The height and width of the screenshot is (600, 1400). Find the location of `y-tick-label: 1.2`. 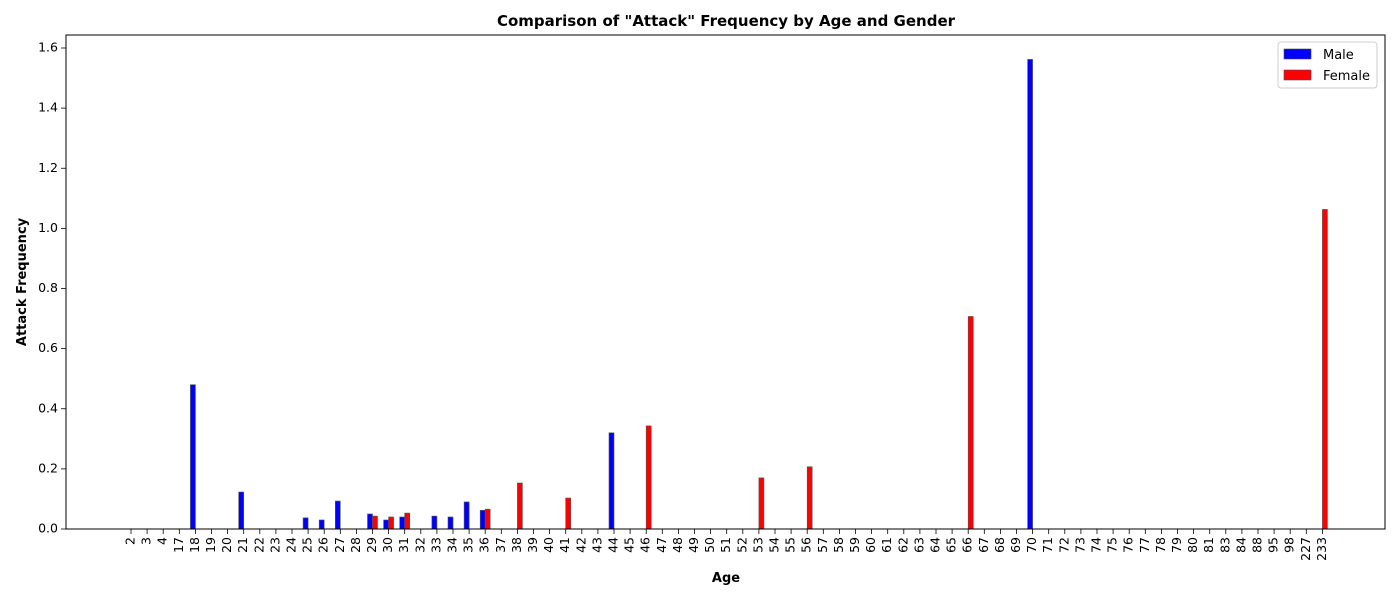

y-tick-label: 1.2 is located at coordinates (48, 167).